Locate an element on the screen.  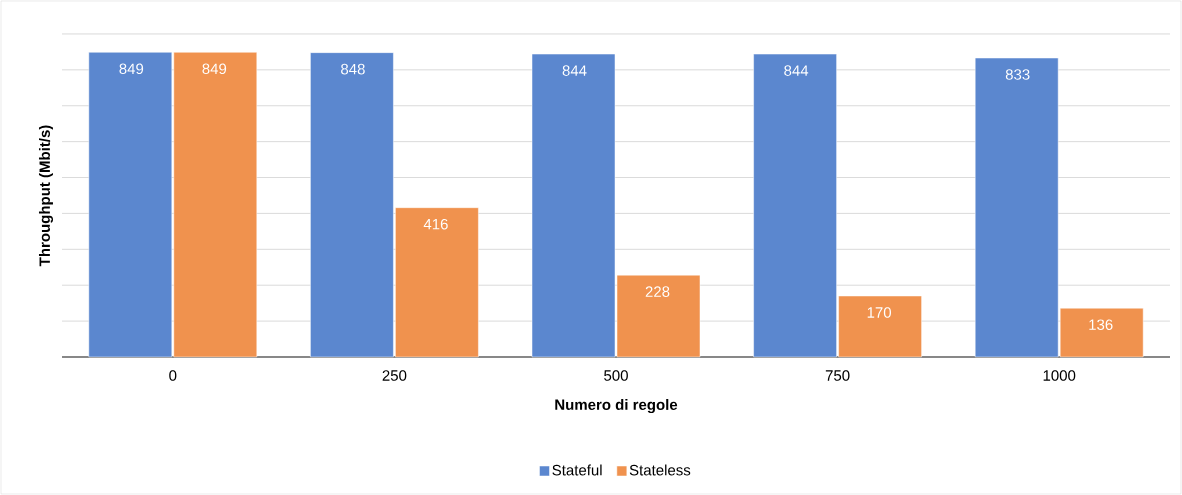
data-label: 228 is located at coordinates (657, 291).